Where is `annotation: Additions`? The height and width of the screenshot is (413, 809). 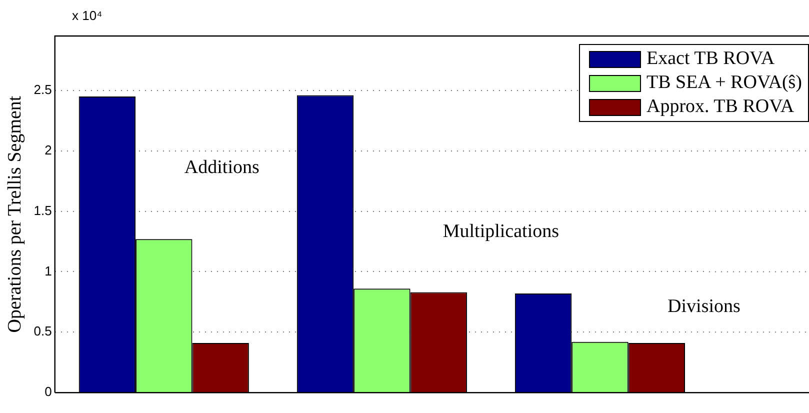 annotation: Additions is located at coordinates (222, 167).